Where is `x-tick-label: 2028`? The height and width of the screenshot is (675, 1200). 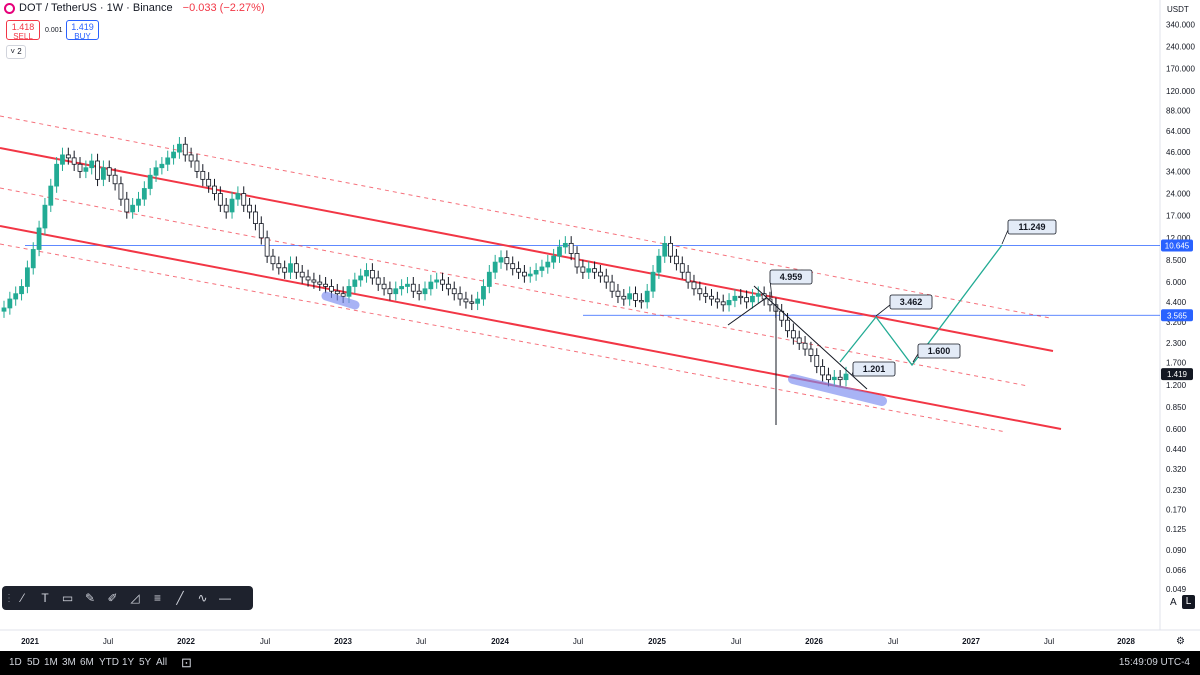
x-tick-label: 2028 is located at coordinates (1126, 641).